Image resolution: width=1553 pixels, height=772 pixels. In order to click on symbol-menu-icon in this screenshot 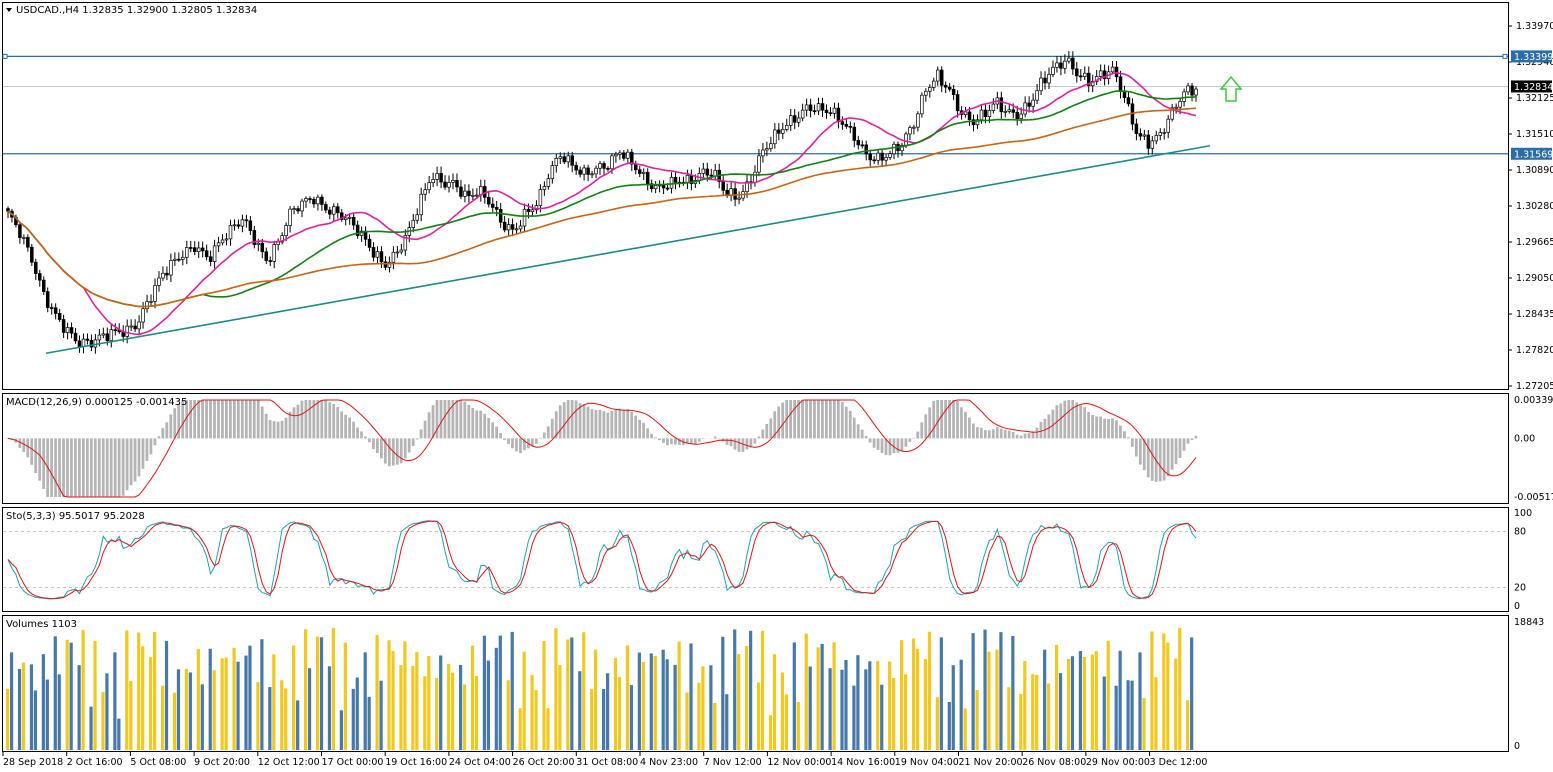, I will do `click(9, 10)`.